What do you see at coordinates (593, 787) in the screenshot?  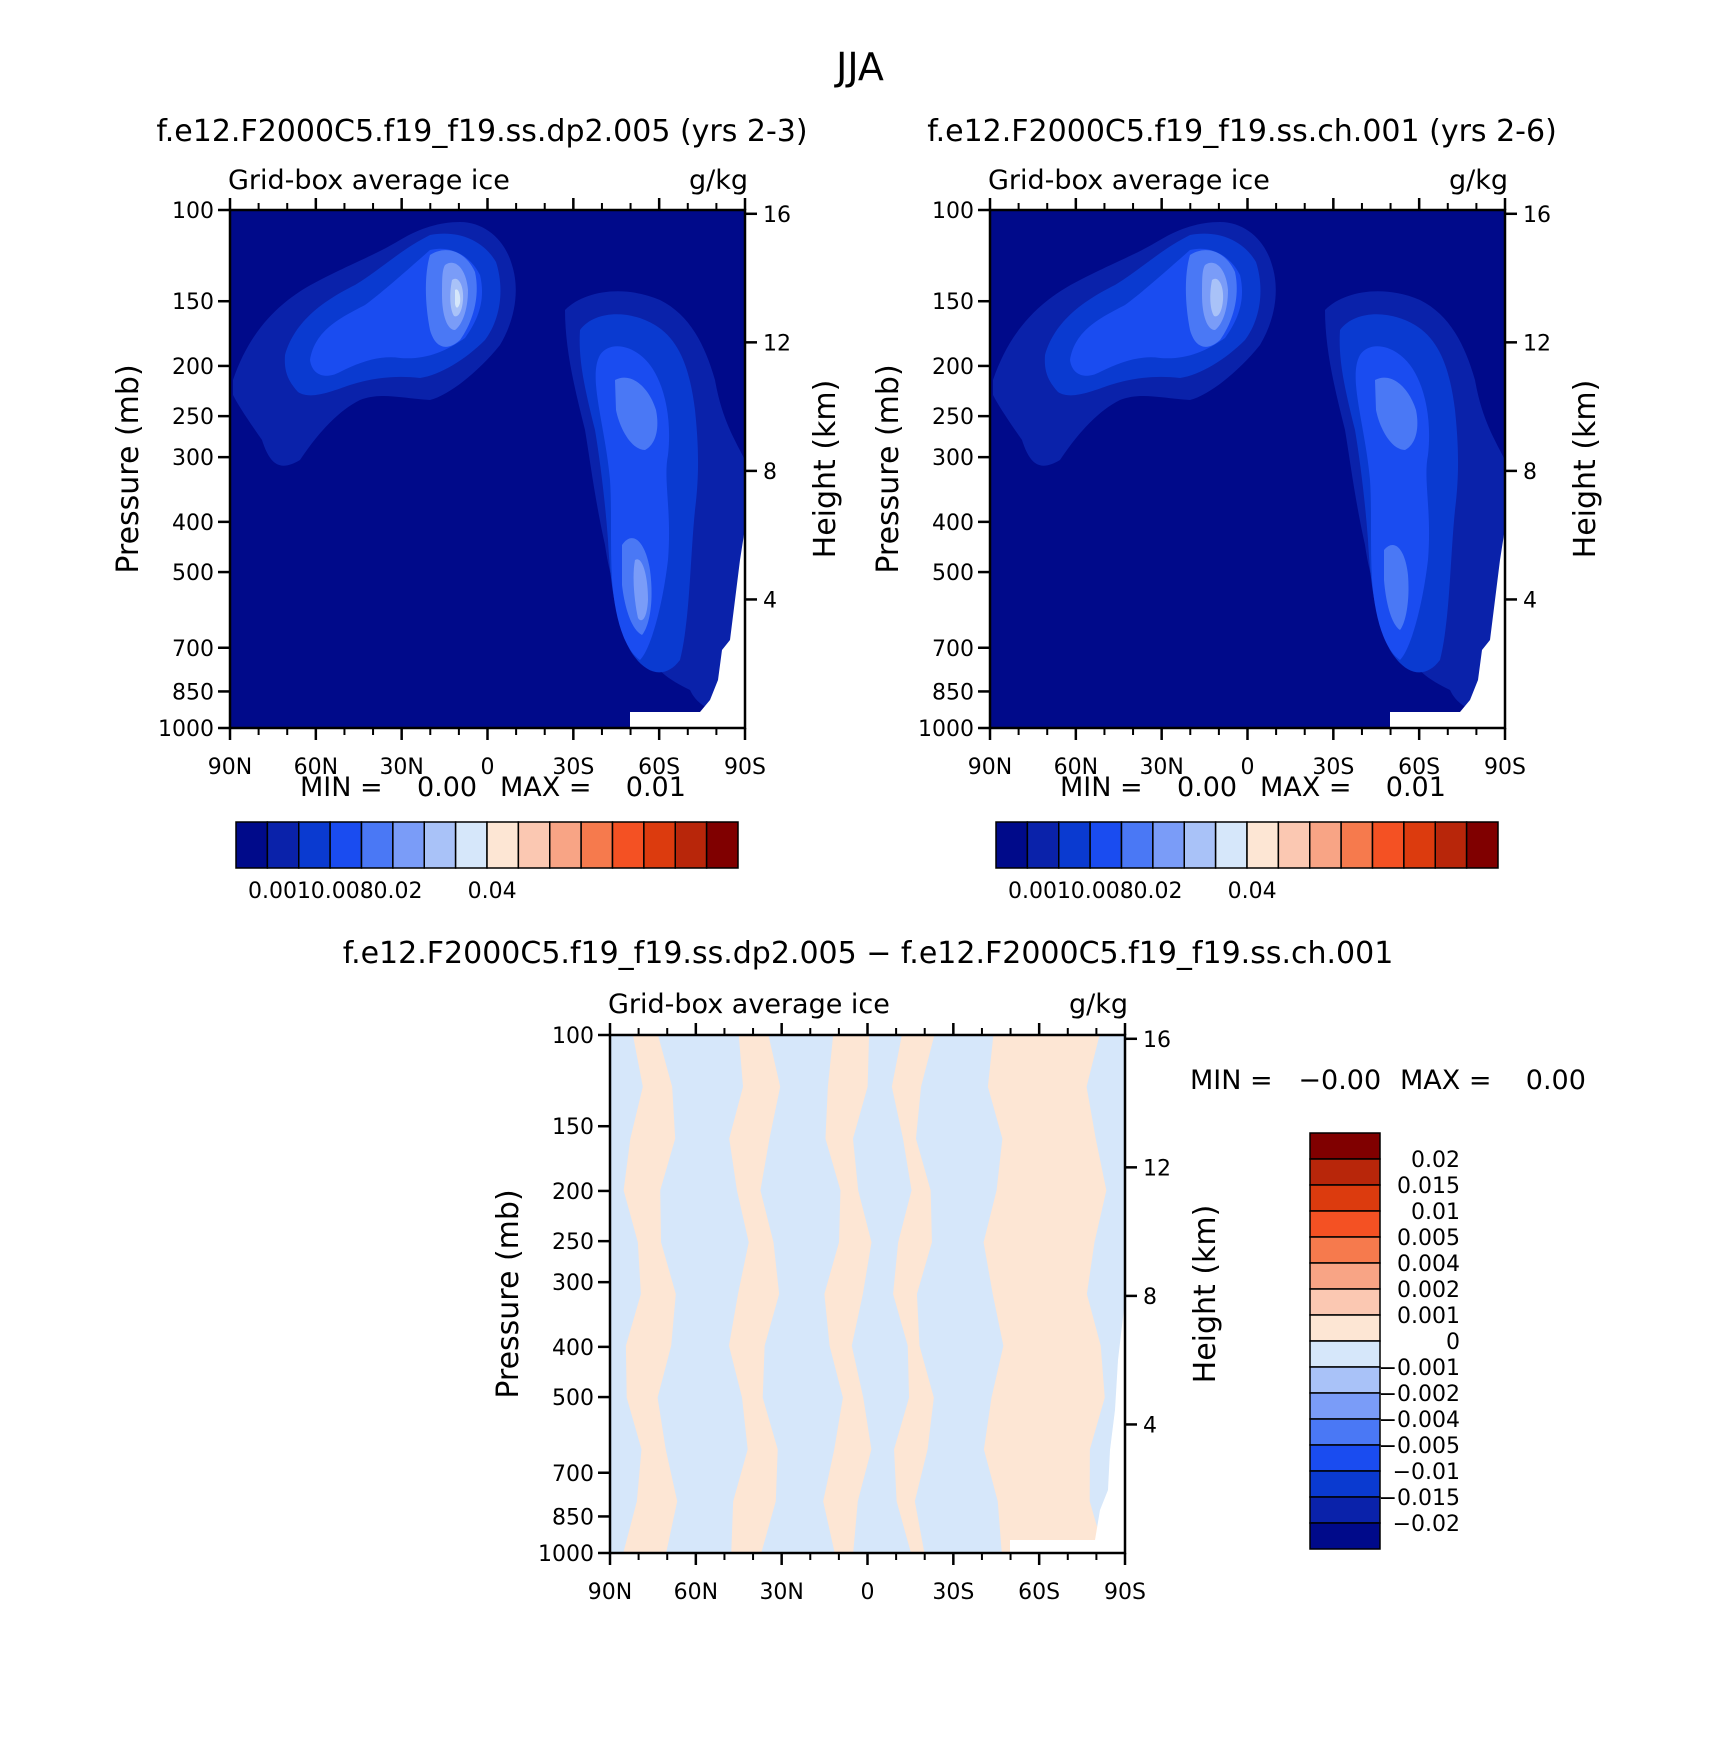 I see `panel-1-max: MAX = 0.01` at bounding box center [593, 787].